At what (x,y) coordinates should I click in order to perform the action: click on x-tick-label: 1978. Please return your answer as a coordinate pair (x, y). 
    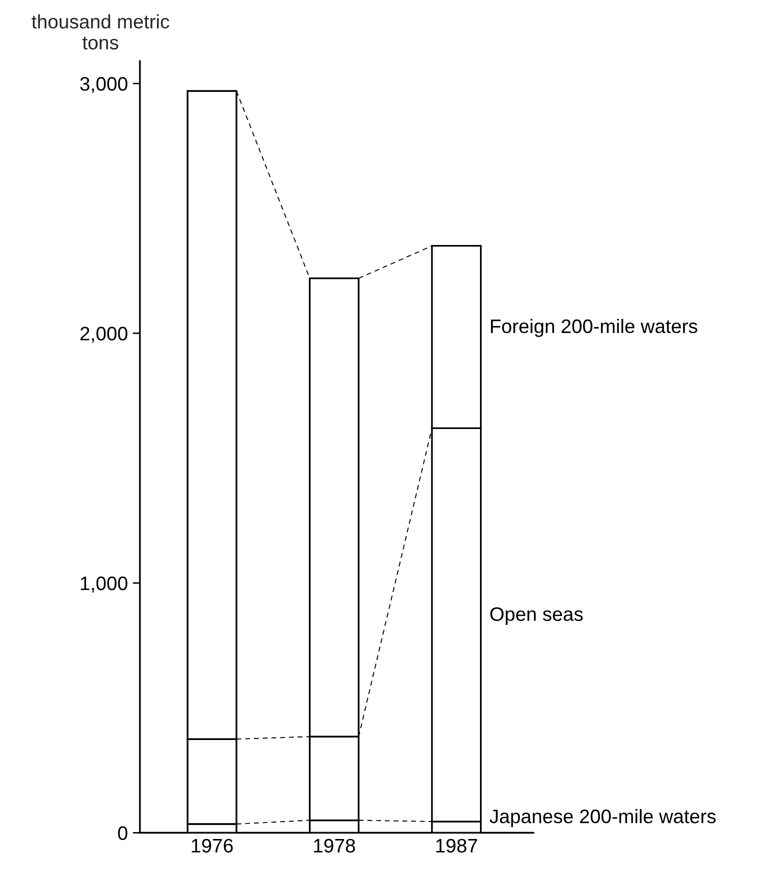
    Looking at the image, I should click on (334, 845).